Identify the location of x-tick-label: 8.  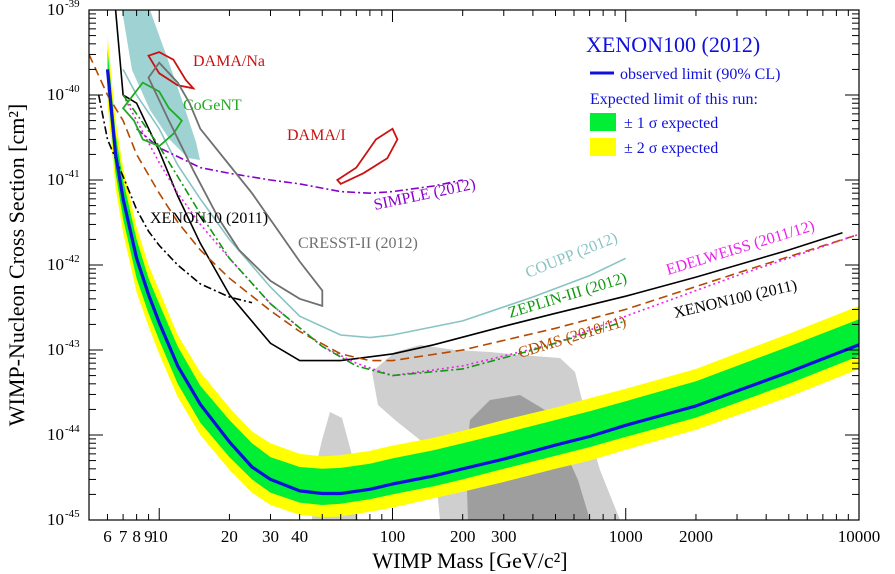
(136, 536).